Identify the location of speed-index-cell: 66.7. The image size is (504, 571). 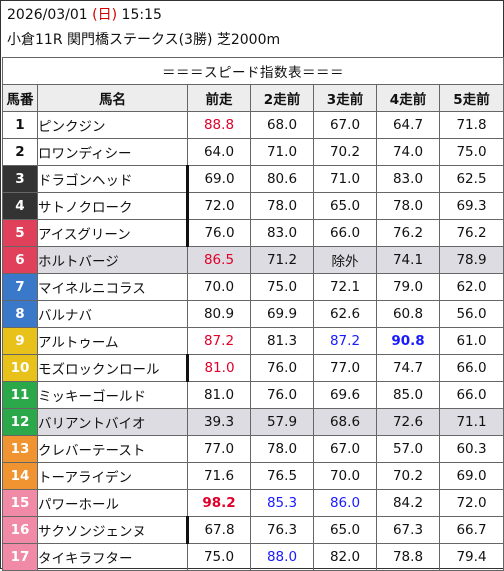
(471, 530).